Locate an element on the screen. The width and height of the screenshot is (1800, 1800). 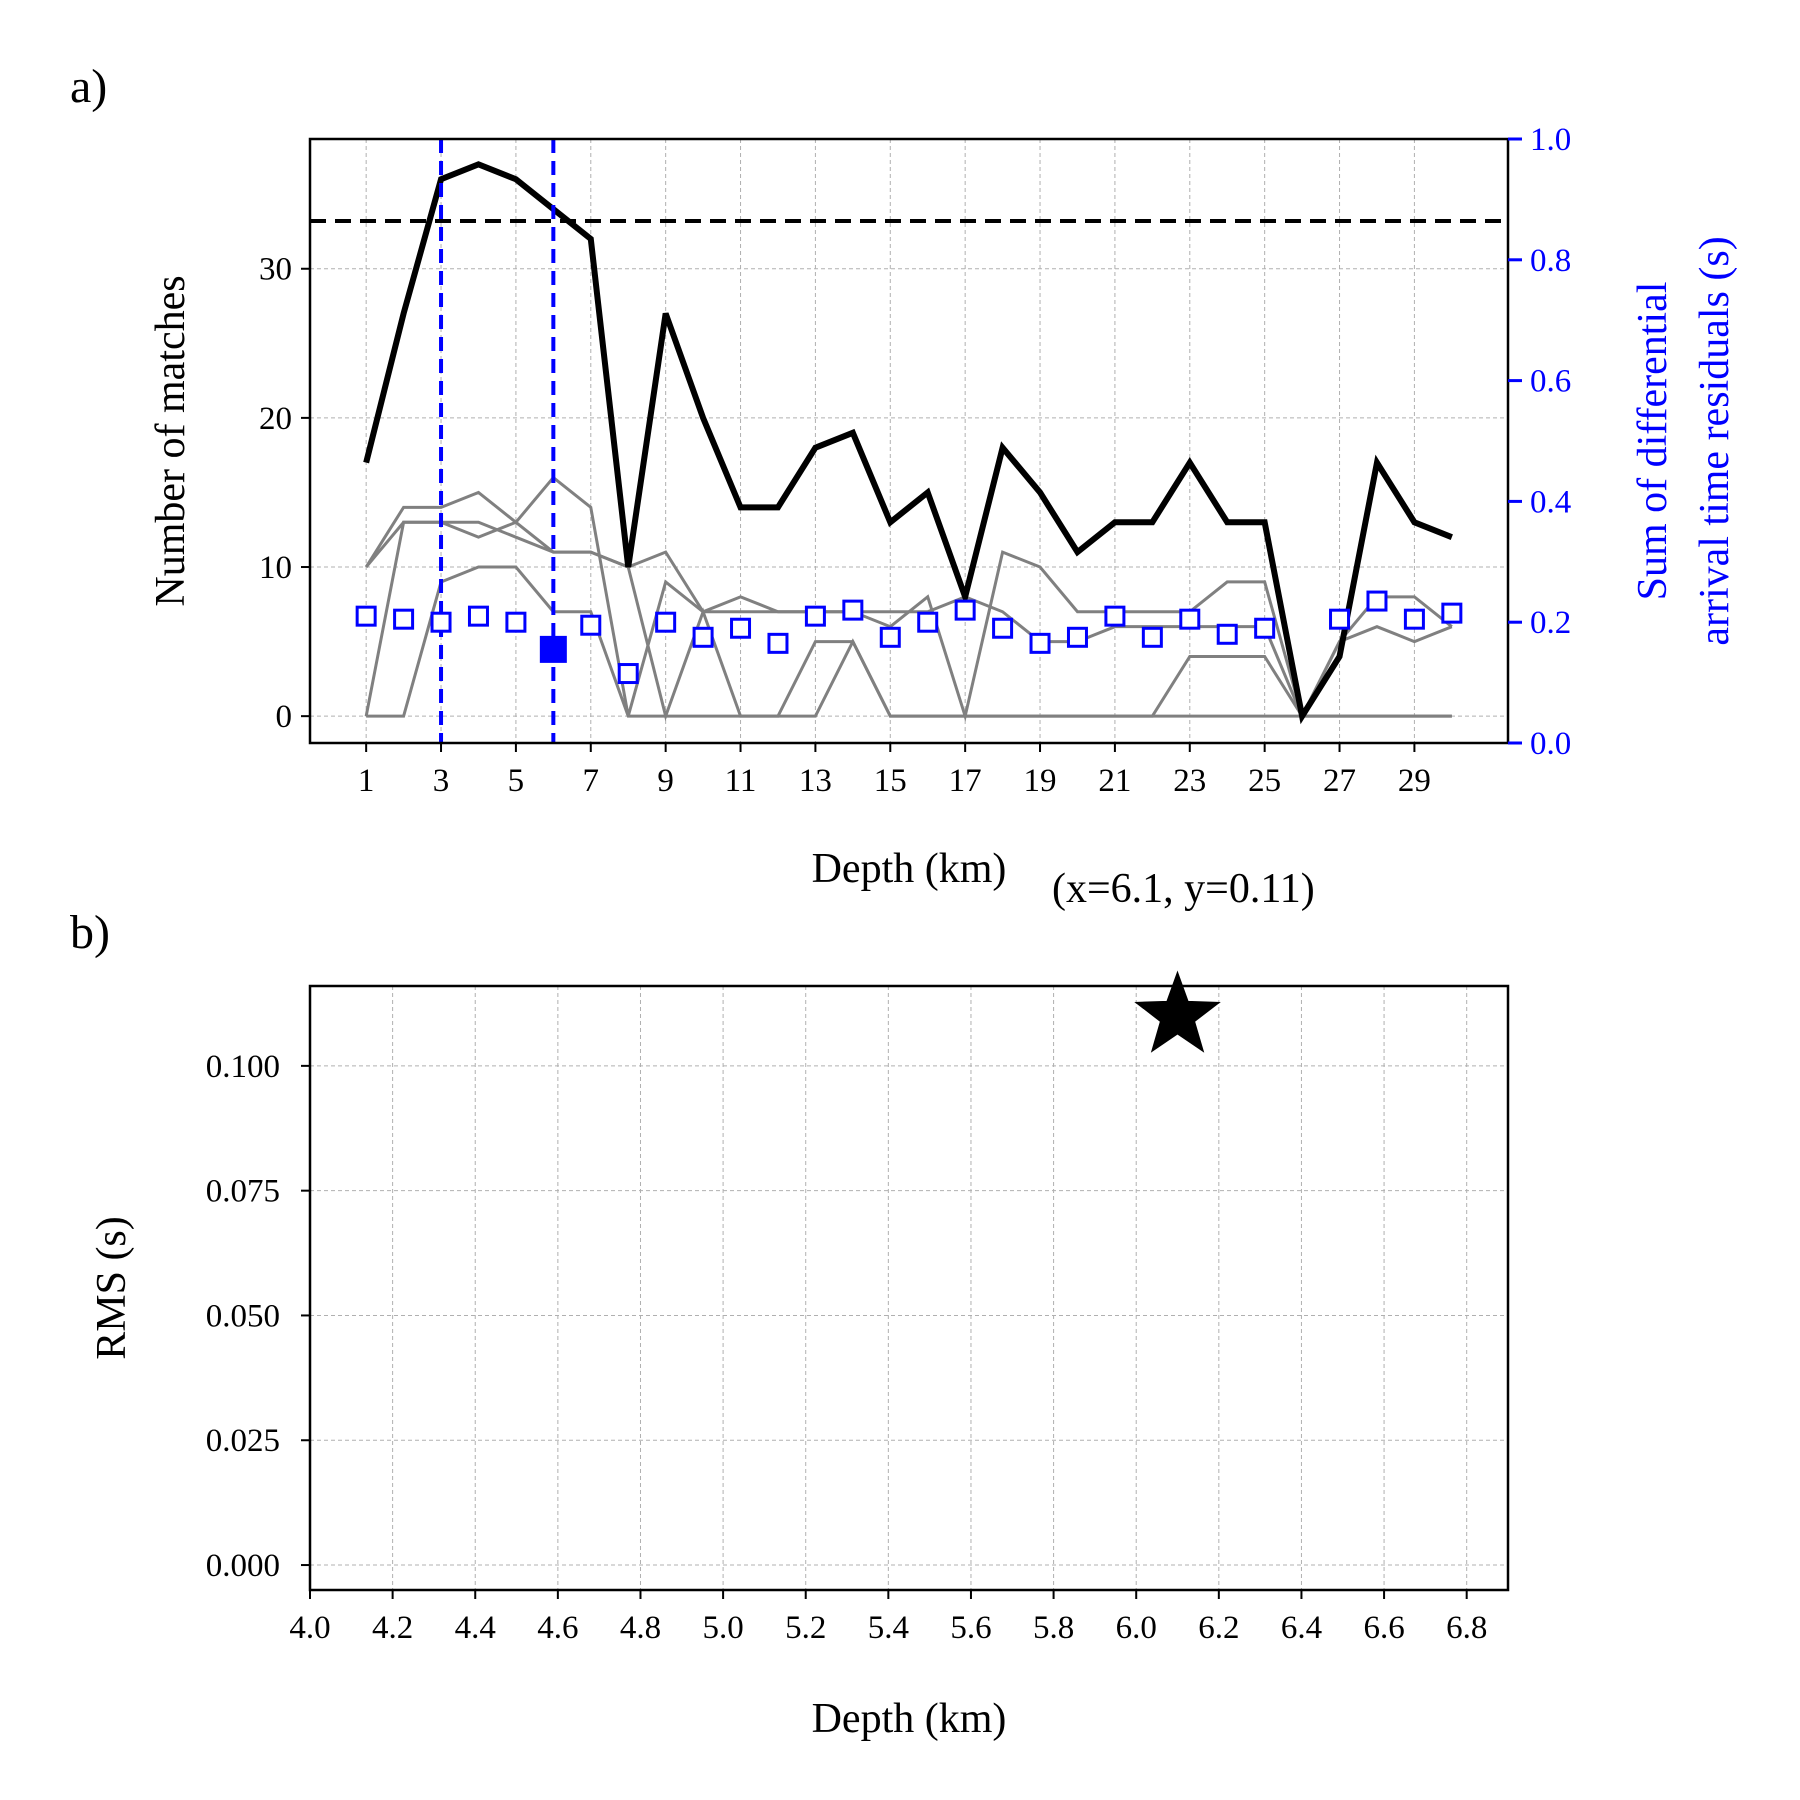
x-tick-label: 27 is located at coordinates (1339, 781).